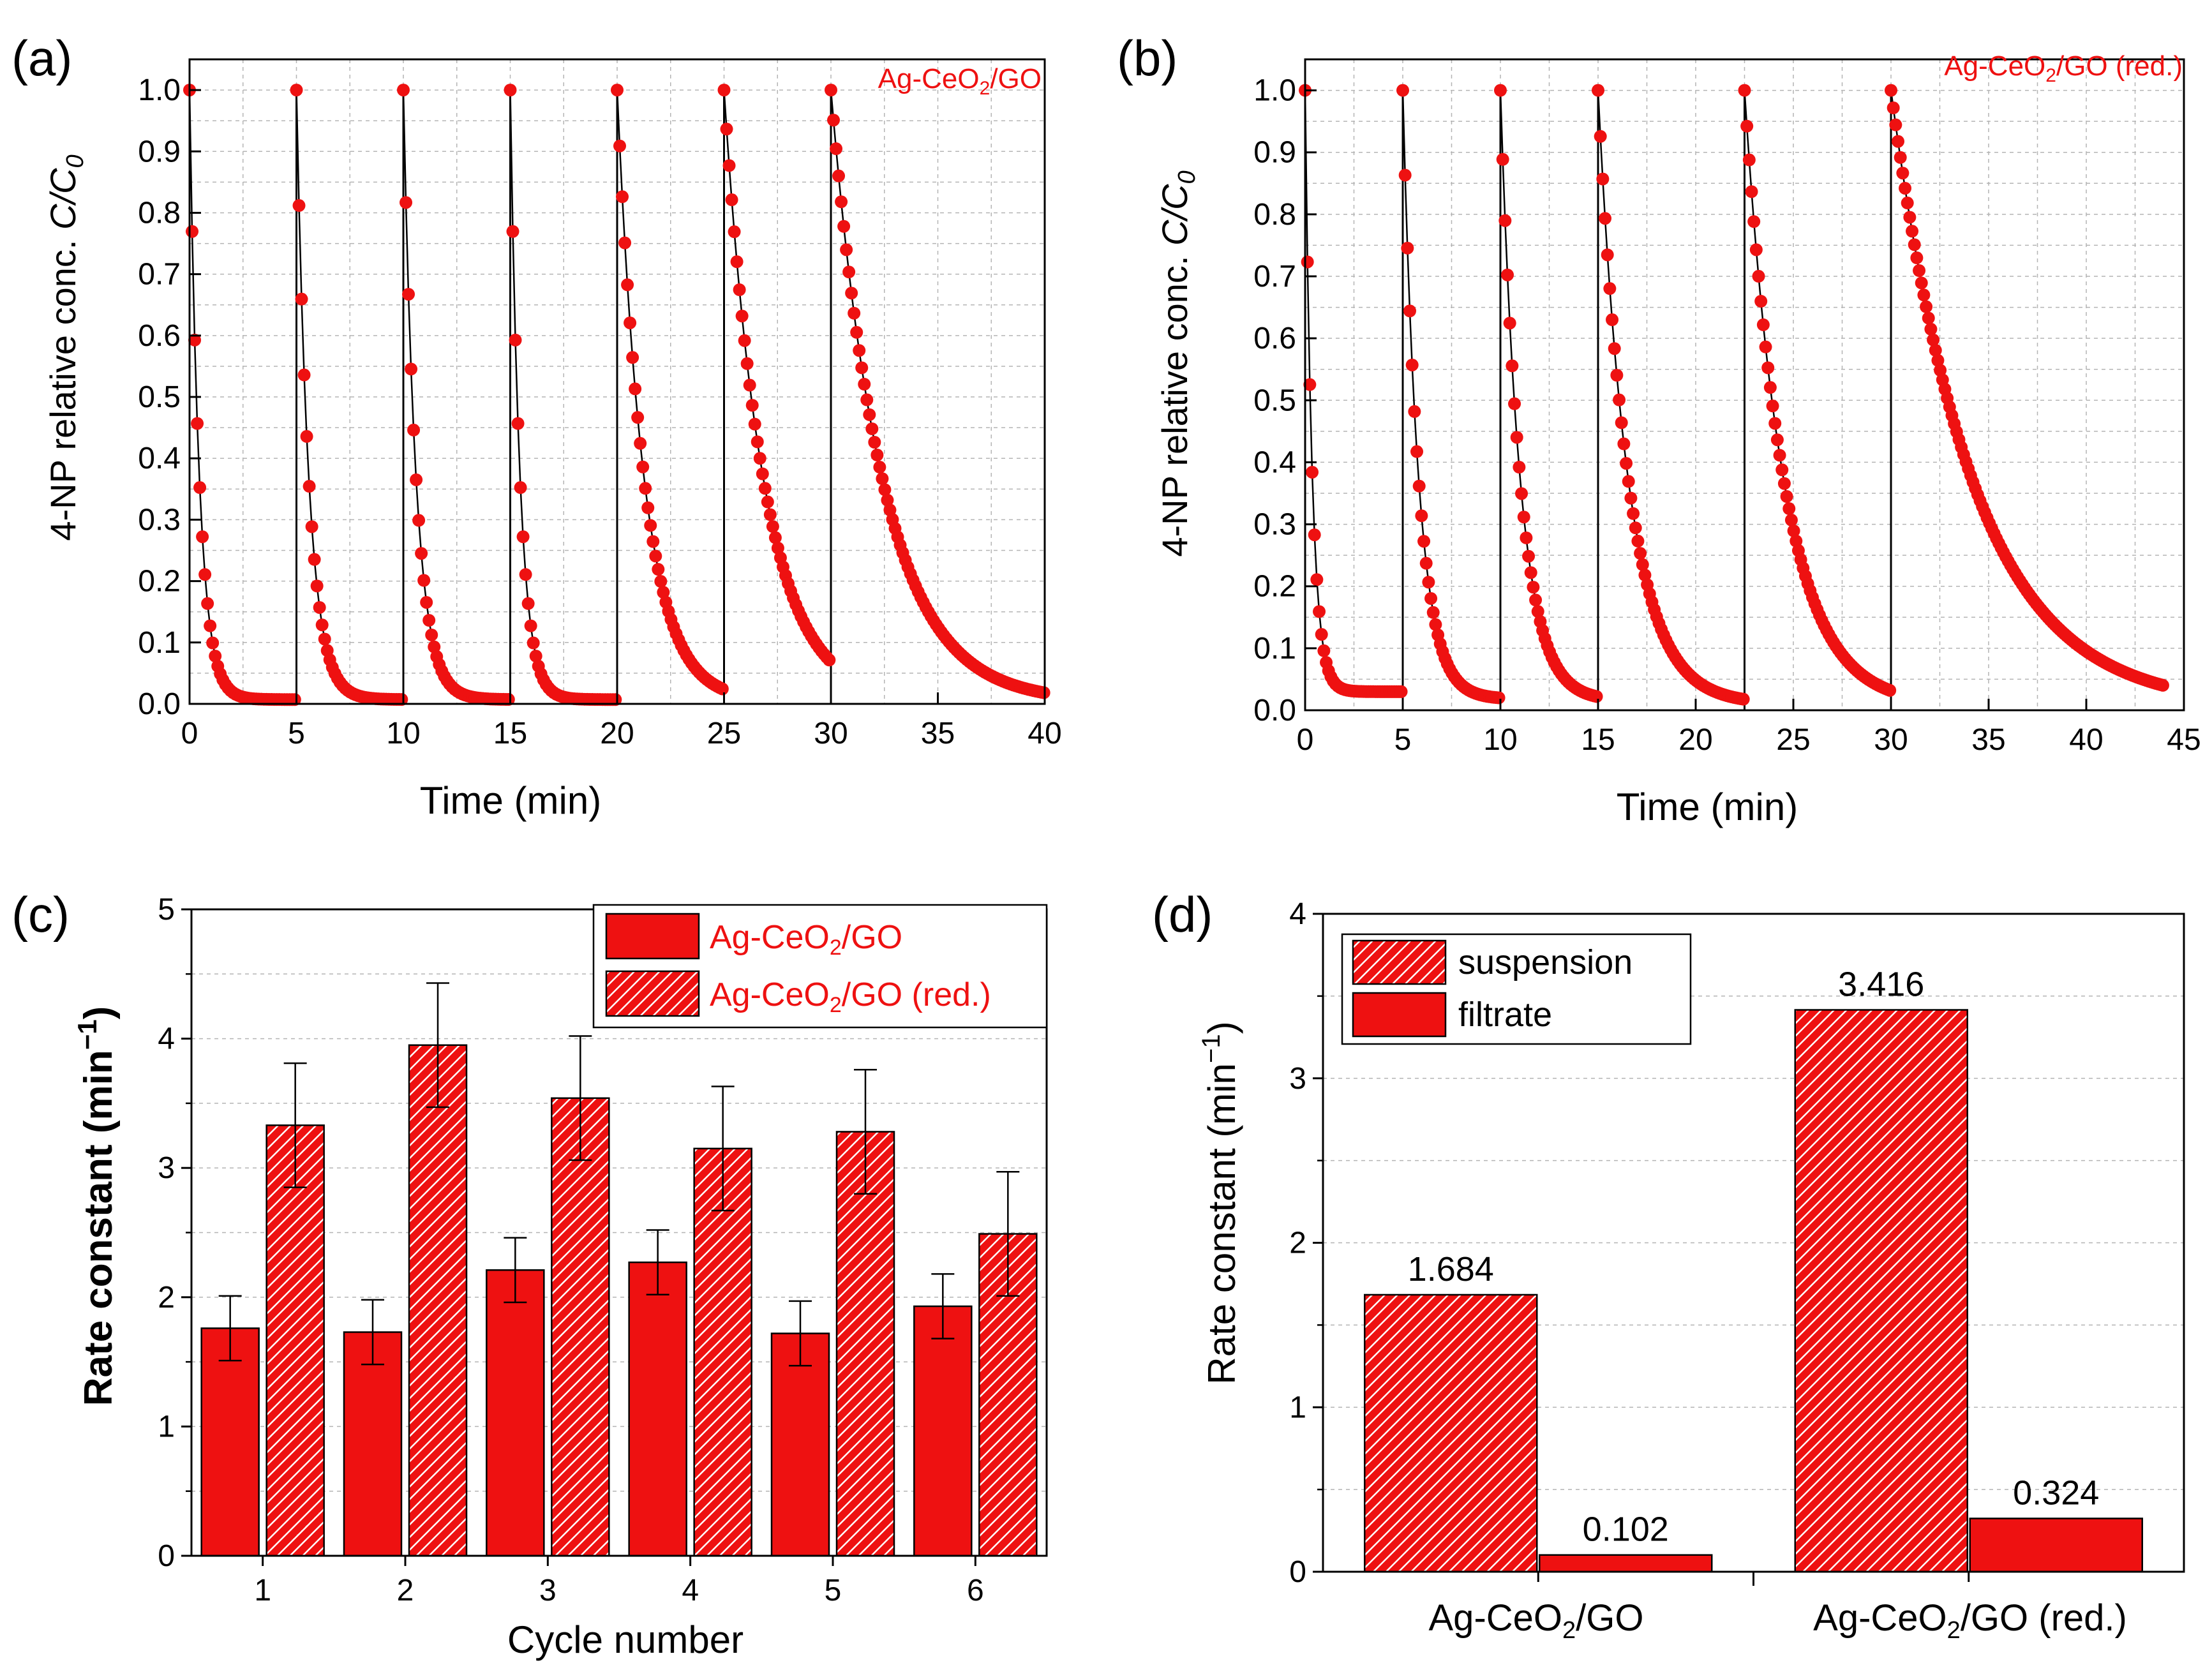  Describe the element at coordinates (1403, 740) in the screenshot. I see `x-tick-label: 5` at that location.